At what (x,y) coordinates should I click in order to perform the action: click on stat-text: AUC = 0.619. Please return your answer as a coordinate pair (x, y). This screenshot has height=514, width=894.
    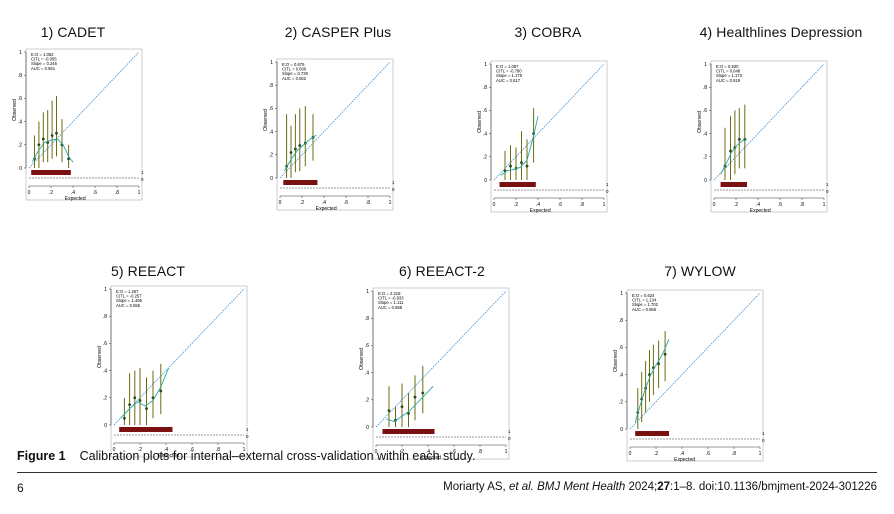
    Looking at the image, I should click on (728, 80).